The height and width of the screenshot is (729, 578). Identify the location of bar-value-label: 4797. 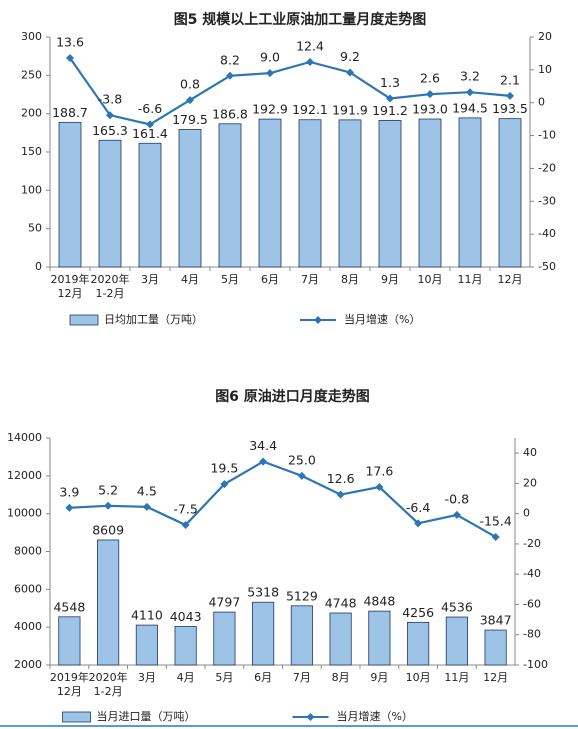
(224, 602).